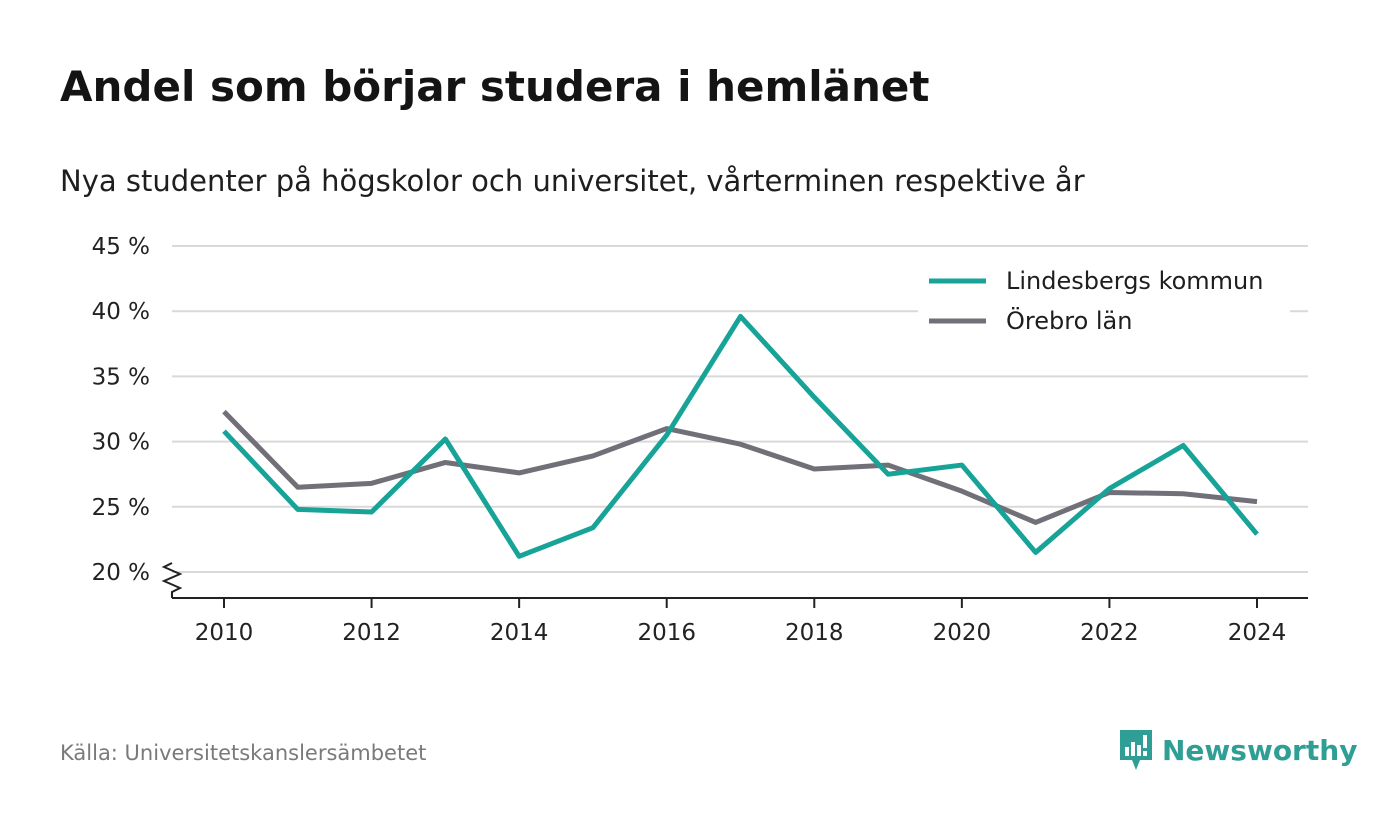  Describe the element at coordinates (243, 753) in the screenshot. I see `source-note: Källa: Universitetskanslersämbetet` at that location.